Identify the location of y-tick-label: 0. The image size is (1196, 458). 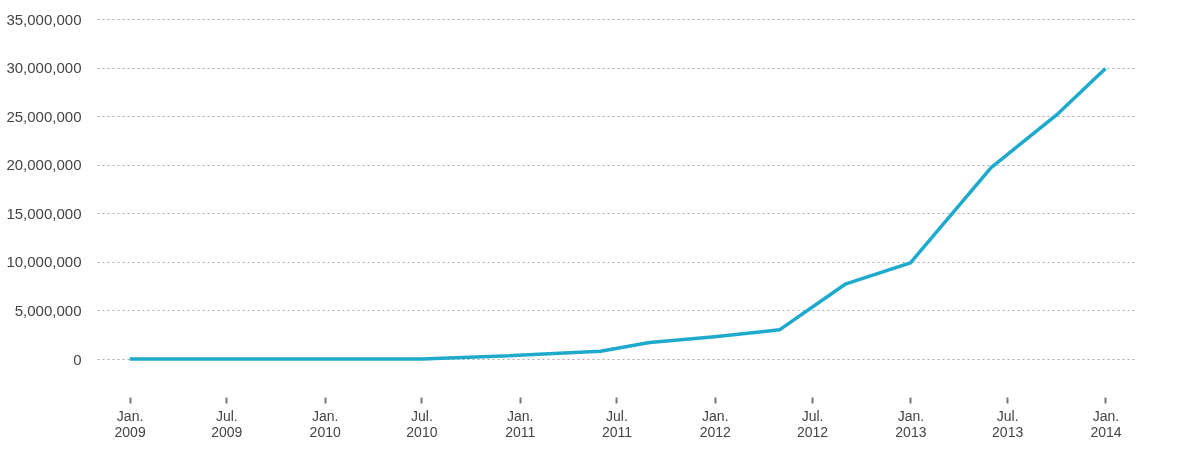
(77, 359).